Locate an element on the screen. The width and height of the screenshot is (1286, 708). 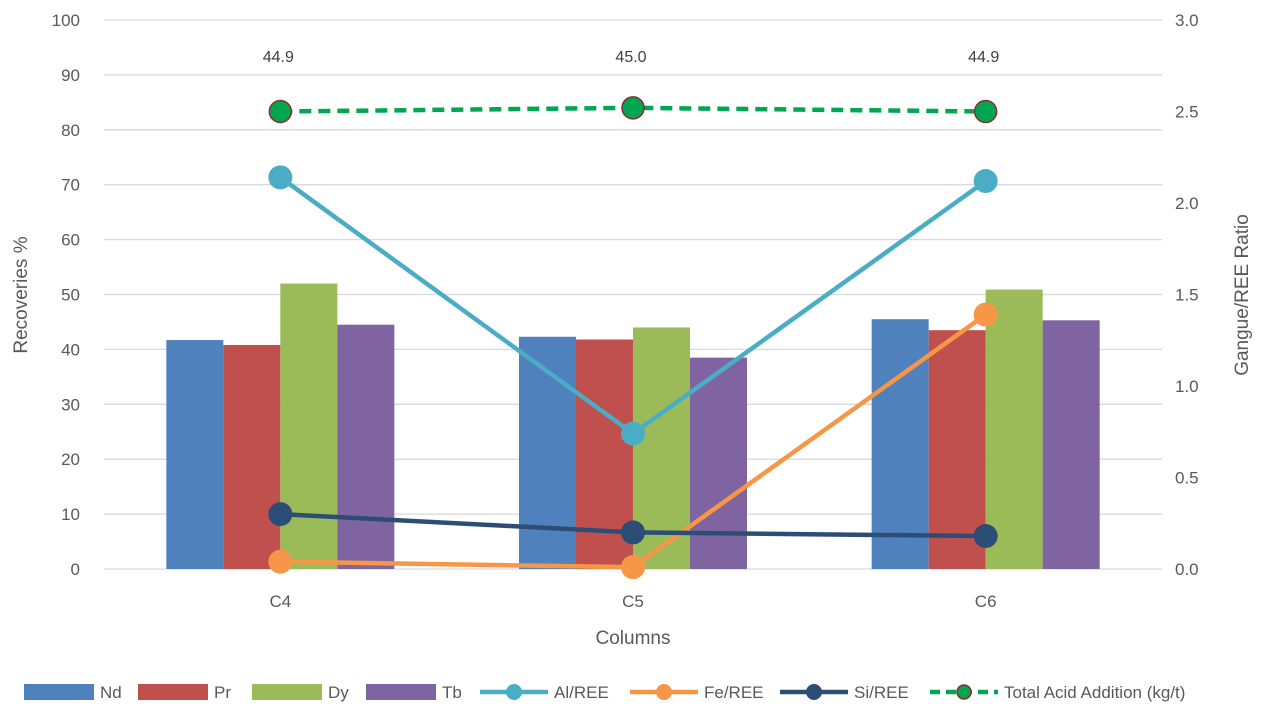
y-axis-ticks: 0 10 20 30 40 50 60 70 80 90 100 is located at coordinates (66, 295).